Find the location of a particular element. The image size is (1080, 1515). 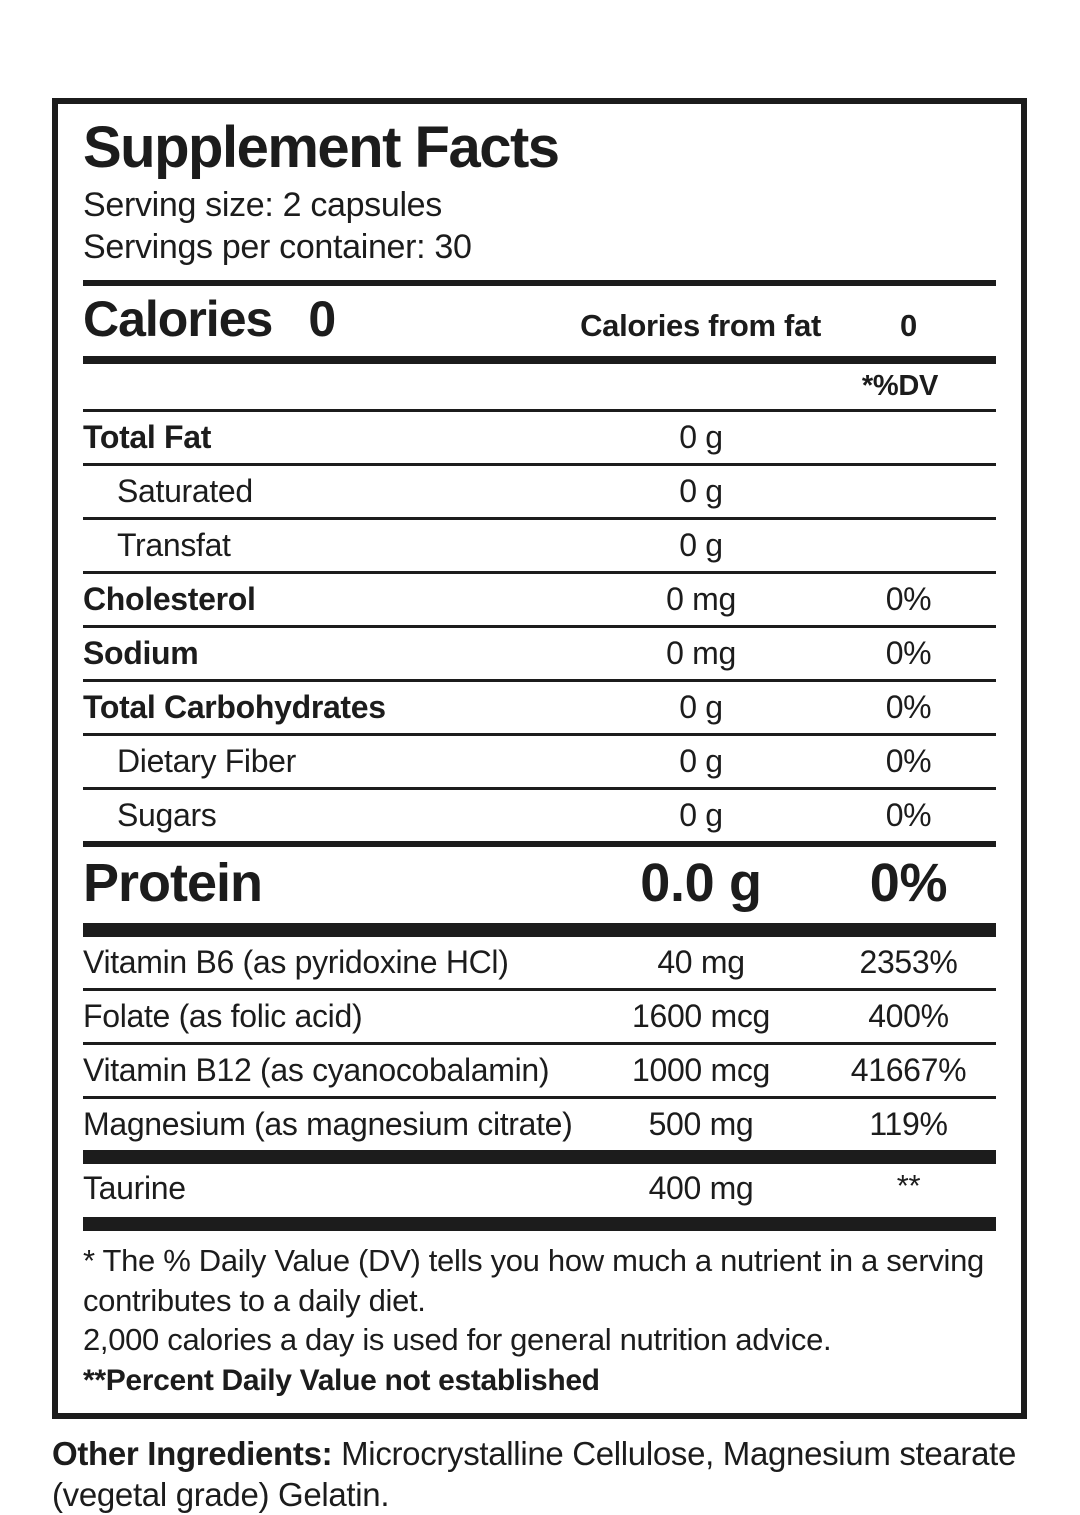

protein-row: Protein 0.0 g 0% is located at coordinates (539, 885).